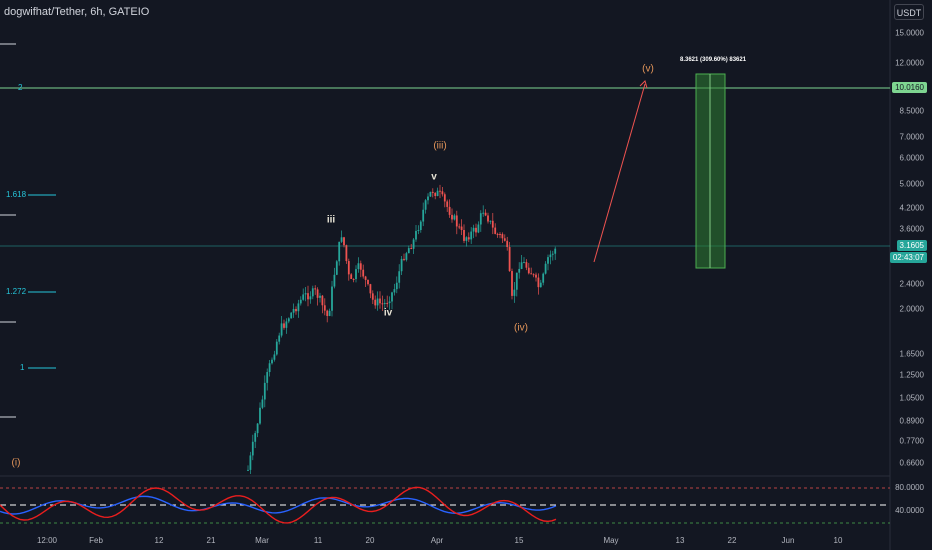 This screenshot has height=550, width=932. Describe the element at coordinates (911, 245) in the screenshot. I see `last-price-tag: 3.1605` at that location.